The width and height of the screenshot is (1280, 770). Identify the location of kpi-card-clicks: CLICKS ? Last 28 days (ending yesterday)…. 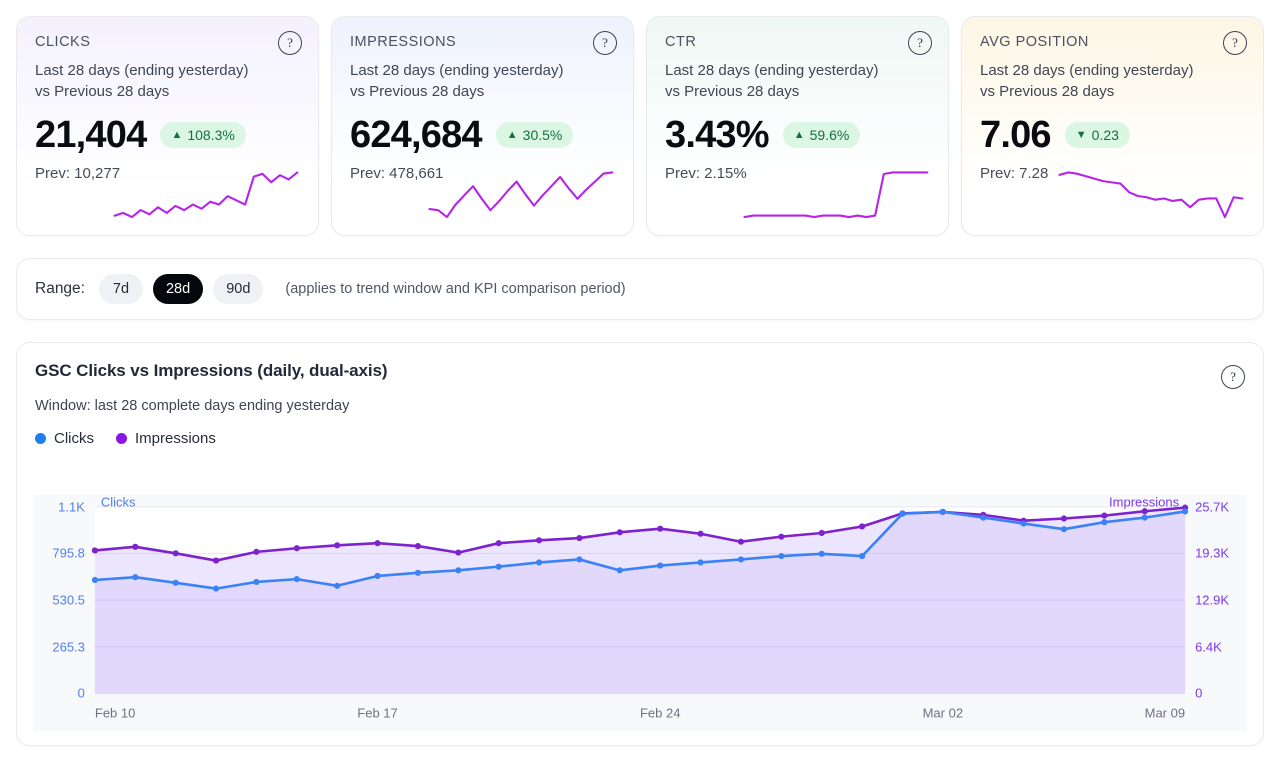
(167, 126).